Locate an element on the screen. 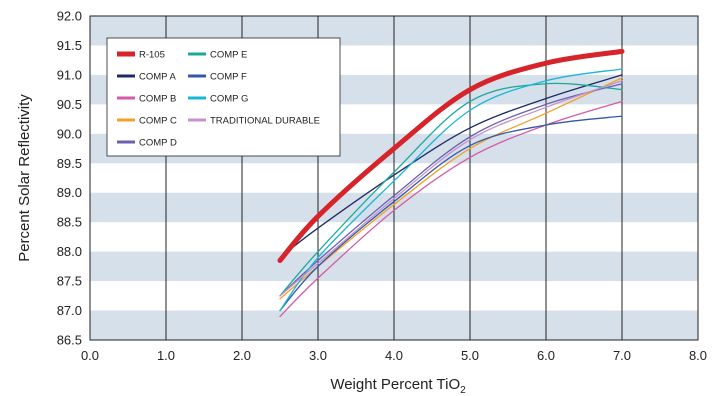  x-tick-label: 6.0 is located at coordinates (546, 355).